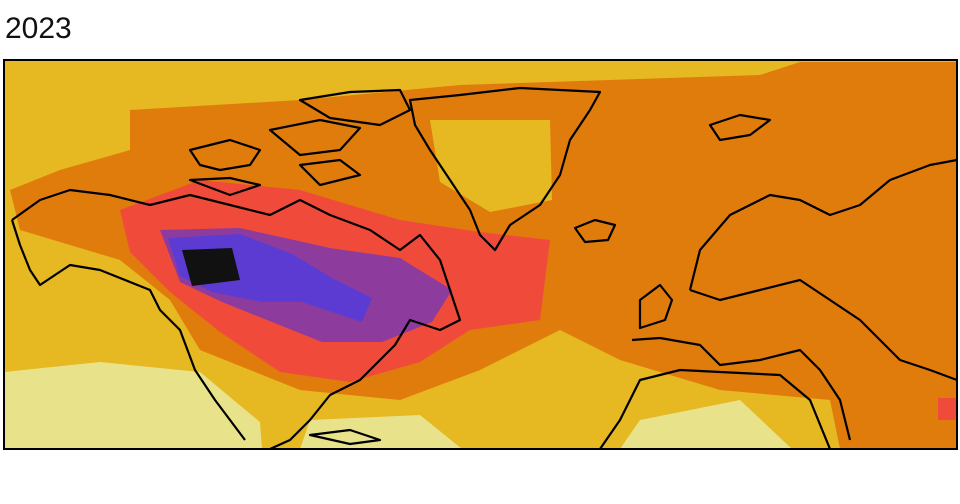 This screenshot has height=504, width=960. Describe the element at coordinates (595, 231) in the screenshot. I see `coastline-iceland` at that location.